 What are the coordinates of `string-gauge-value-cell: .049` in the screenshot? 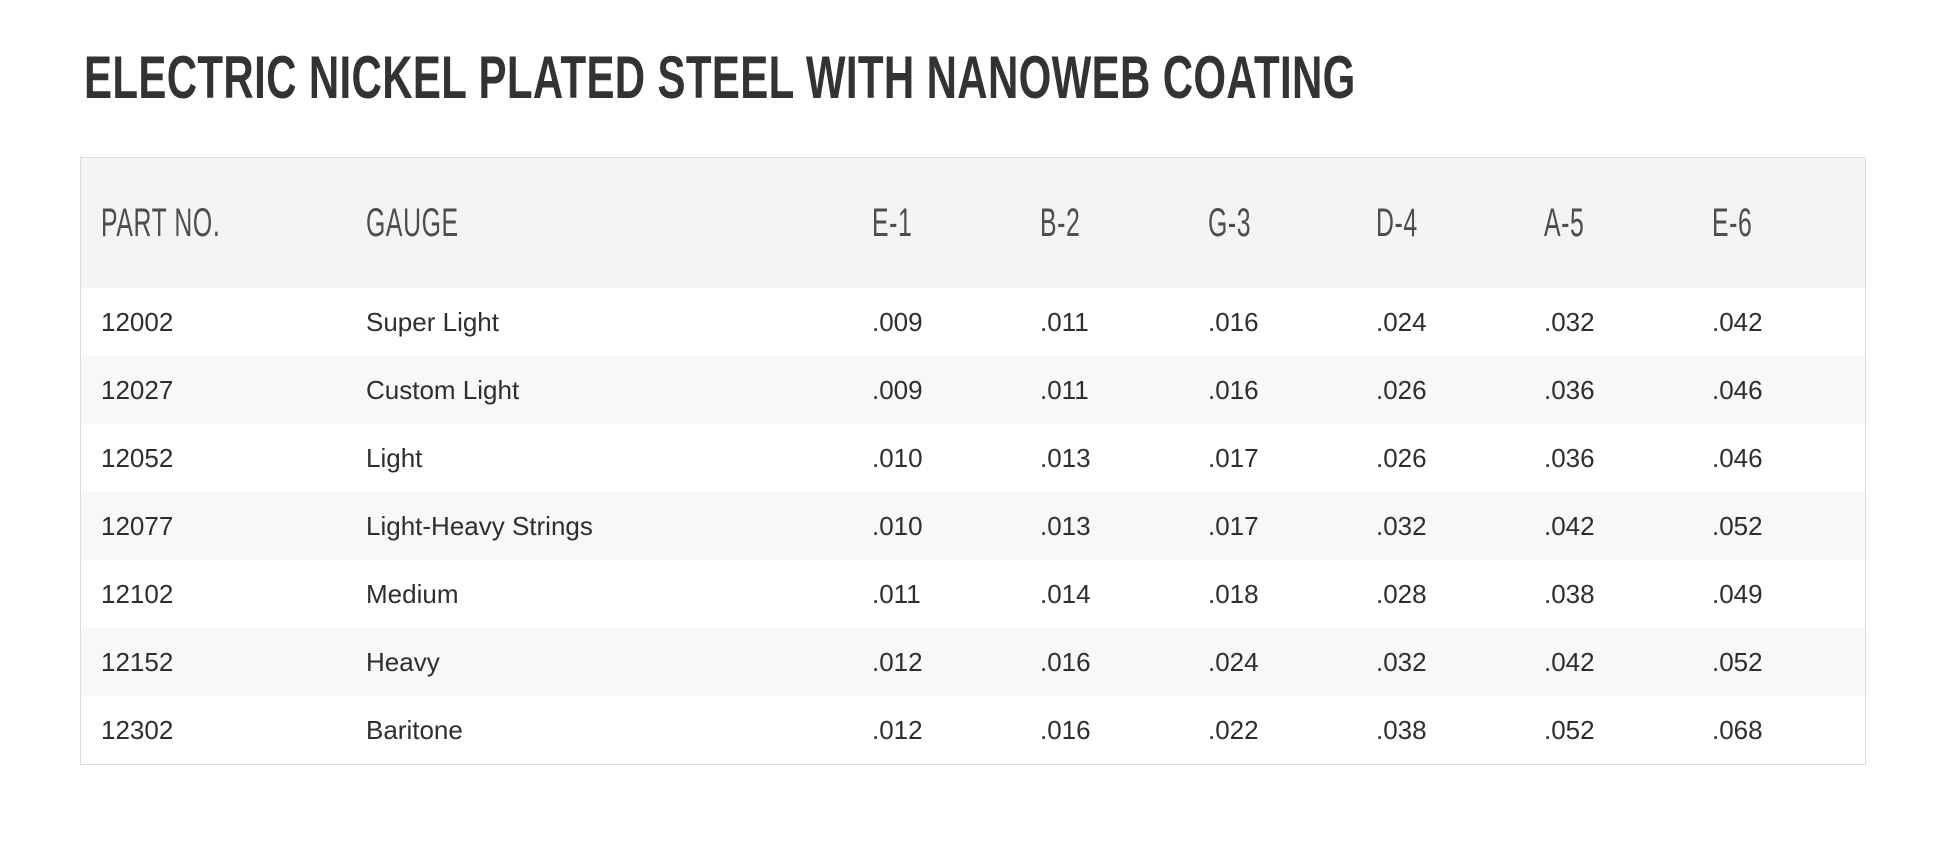 It's located at (1737, 593).